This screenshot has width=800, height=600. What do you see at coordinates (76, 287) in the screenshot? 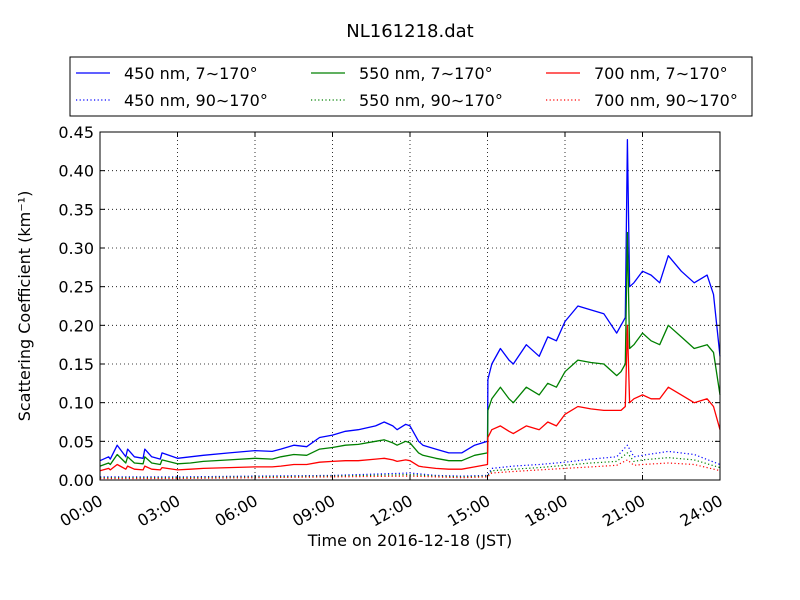
I see `y-tick-label: 0.25` at bounding box center [76, 287].